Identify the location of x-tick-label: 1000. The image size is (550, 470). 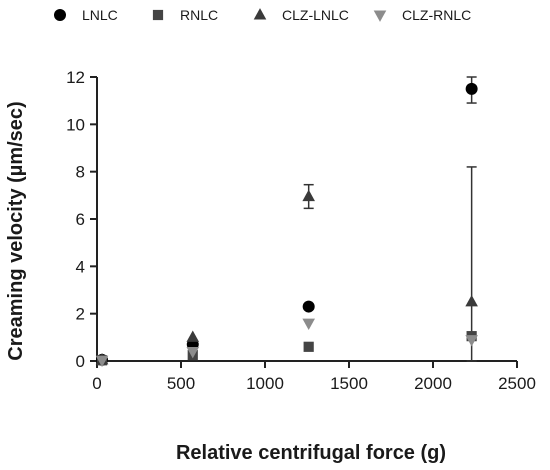
(265, 383).